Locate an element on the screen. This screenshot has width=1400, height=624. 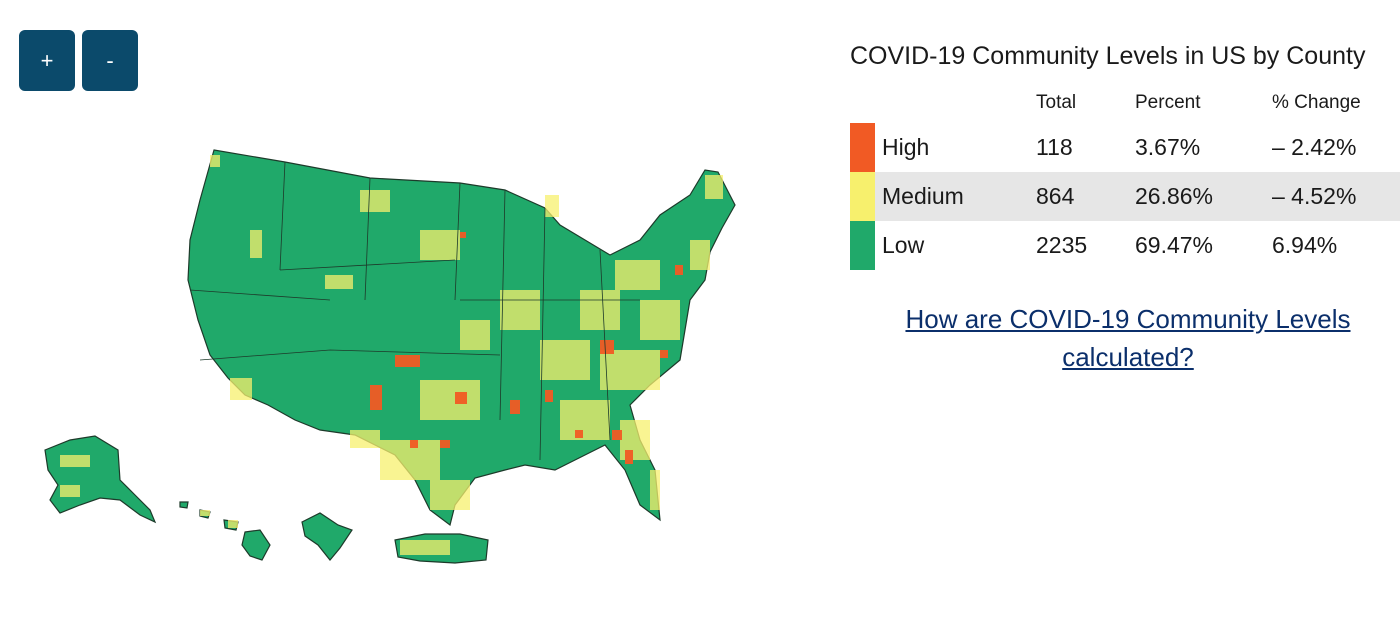
zoom-in-button: + is located at coordinates (47, 60).